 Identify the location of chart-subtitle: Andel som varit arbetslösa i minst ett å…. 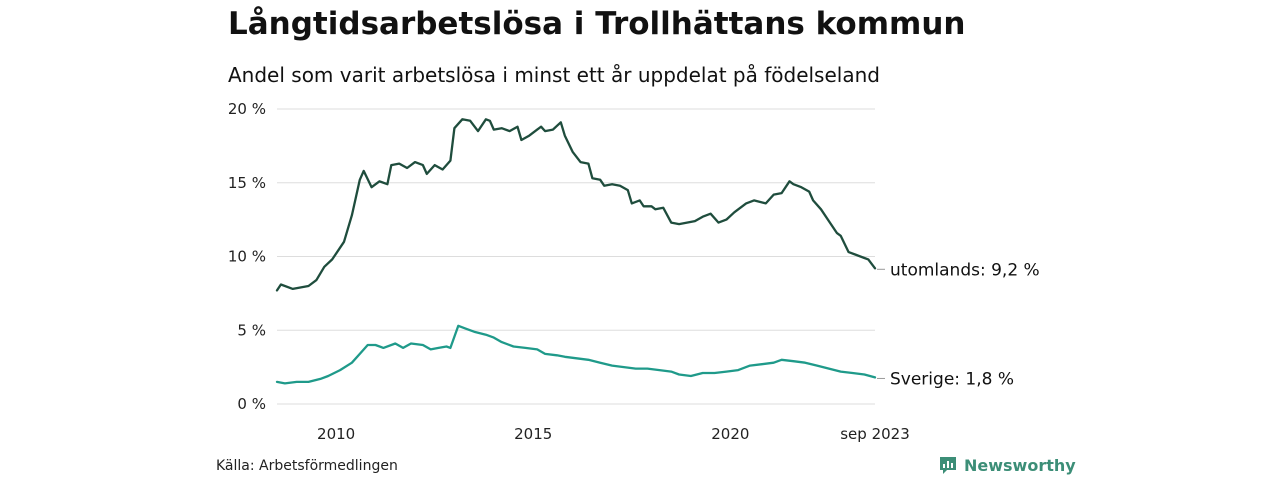
(554, 75).